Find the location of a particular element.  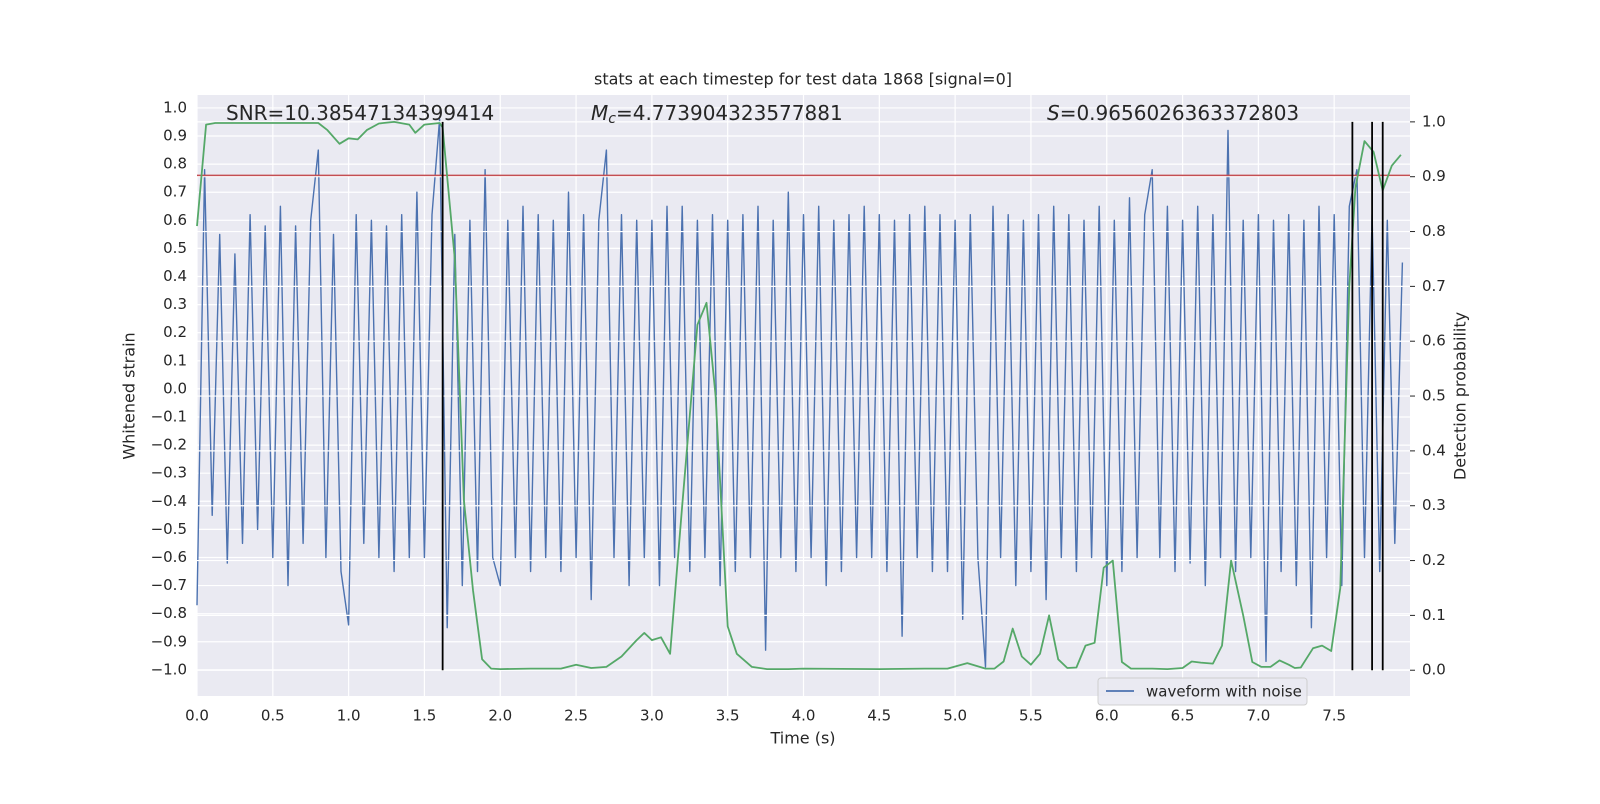

y2-tick-label: 0.0 is located at coordinates (1434, 670).